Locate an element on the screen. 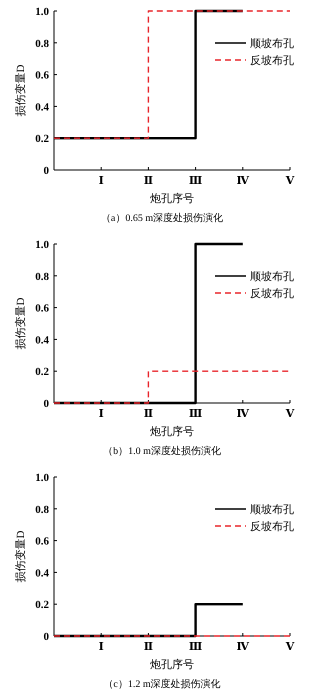 Image resolution: width=323 pixels, height=700 pixels. text: （c）1.2 m深度处损伤演化 is located at coordinates (162, 684).